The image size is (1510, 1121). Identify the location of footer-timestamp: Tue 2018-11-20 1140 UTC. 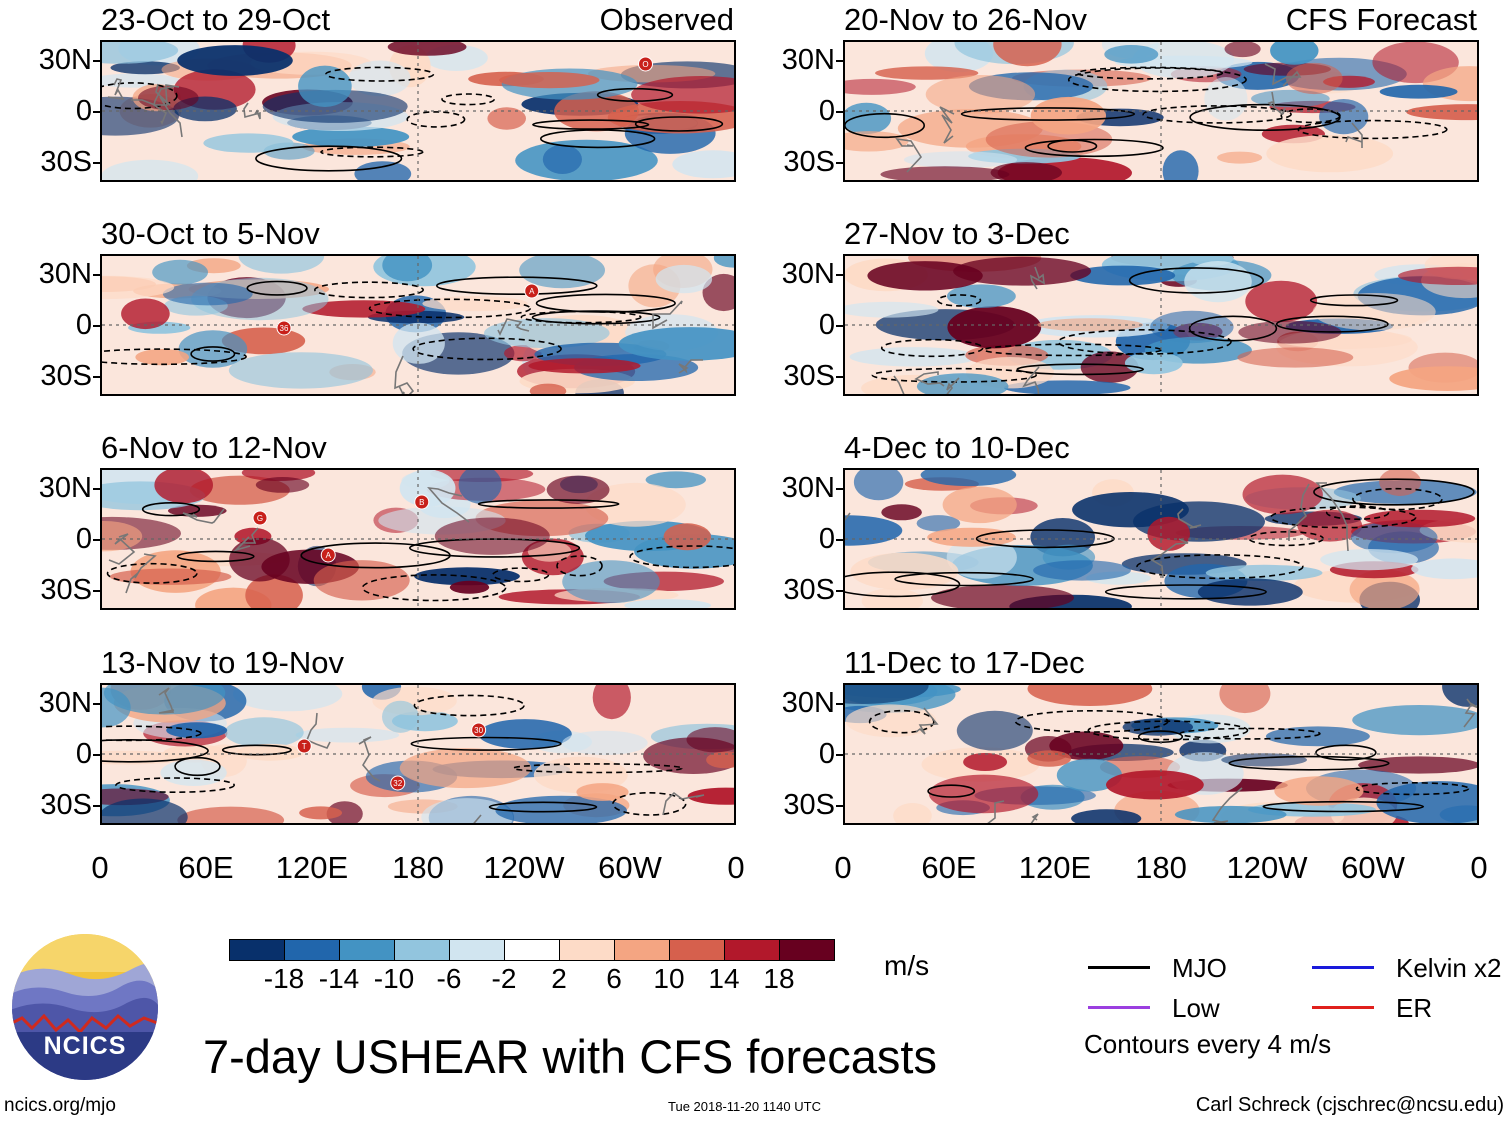
(744, 1106).